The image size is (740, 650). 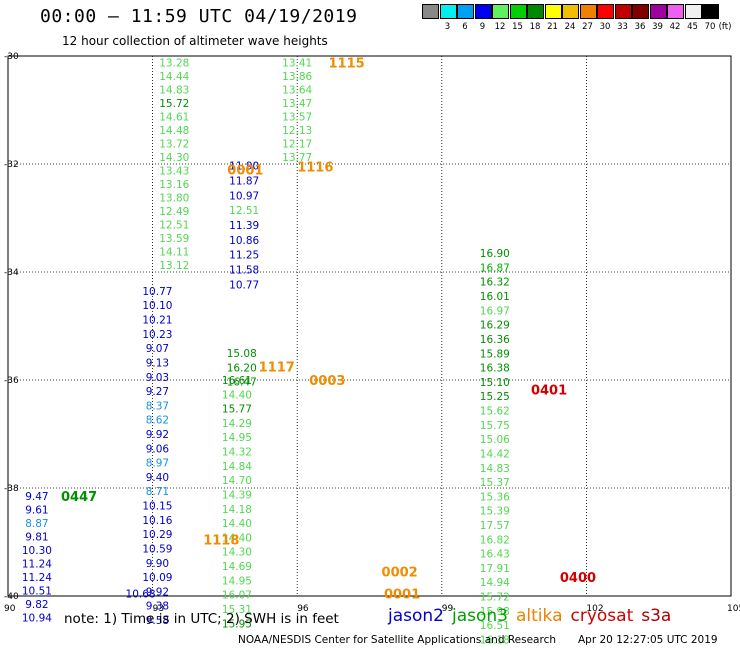 What do you see at coordinates (157, 392) in the screenshot?
I see `swh-value-label: 9.27` at bounding box center [157, 392].